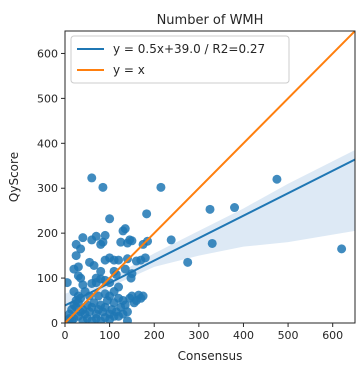  I want to click on x-tick-label: 300, so click(198, 335).